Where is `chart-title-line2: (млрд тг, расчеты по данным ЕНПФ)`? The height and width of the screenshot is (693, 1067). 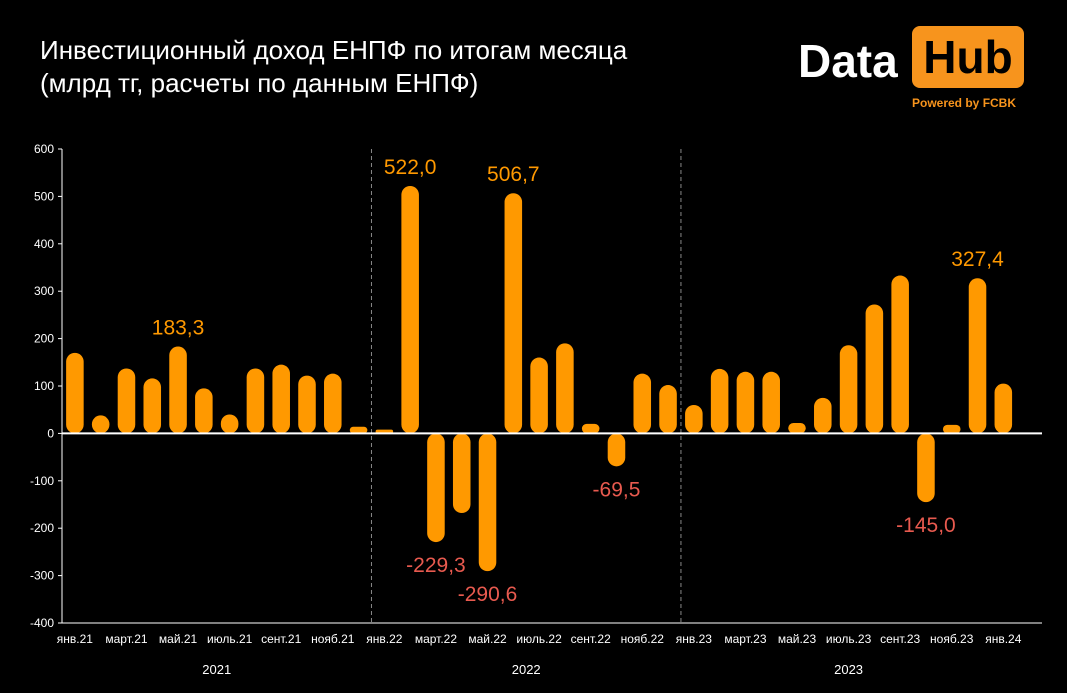 chart-title-line2: (млрд тг, расчеты по данным ЕНПФ) is located at coordinates (259, 83).